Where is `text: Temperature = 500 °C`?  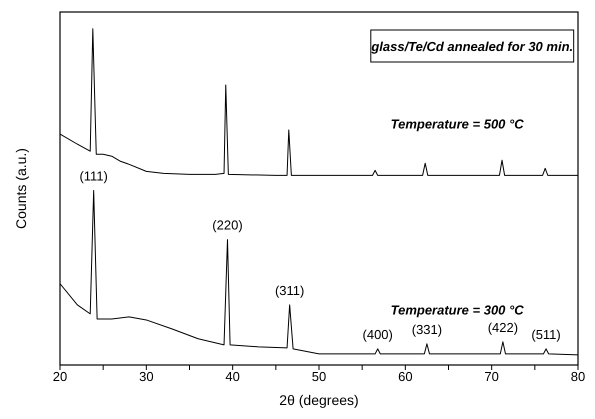 text: Temperature = 500 °C is located at coordinates (457, 124).